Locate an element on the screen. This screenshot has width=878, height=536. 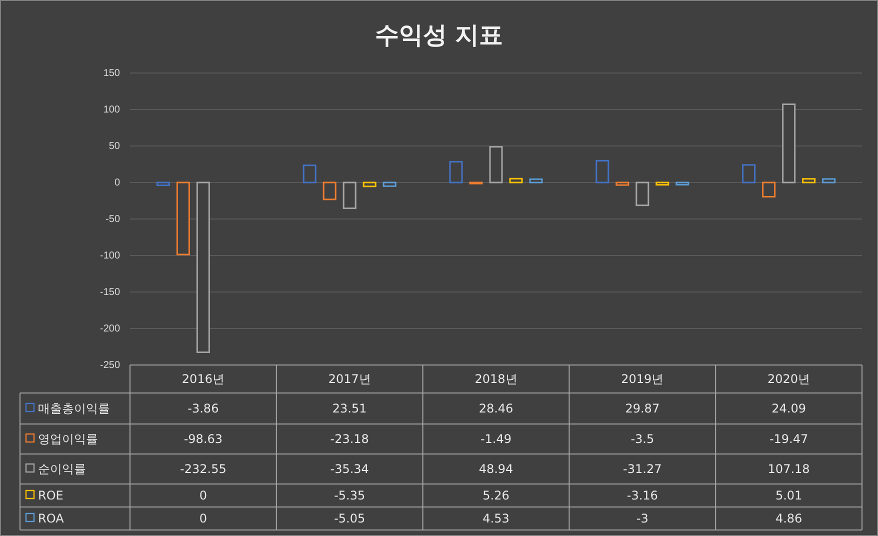
data-label: -3.5 is located at coordinates (642, 439).